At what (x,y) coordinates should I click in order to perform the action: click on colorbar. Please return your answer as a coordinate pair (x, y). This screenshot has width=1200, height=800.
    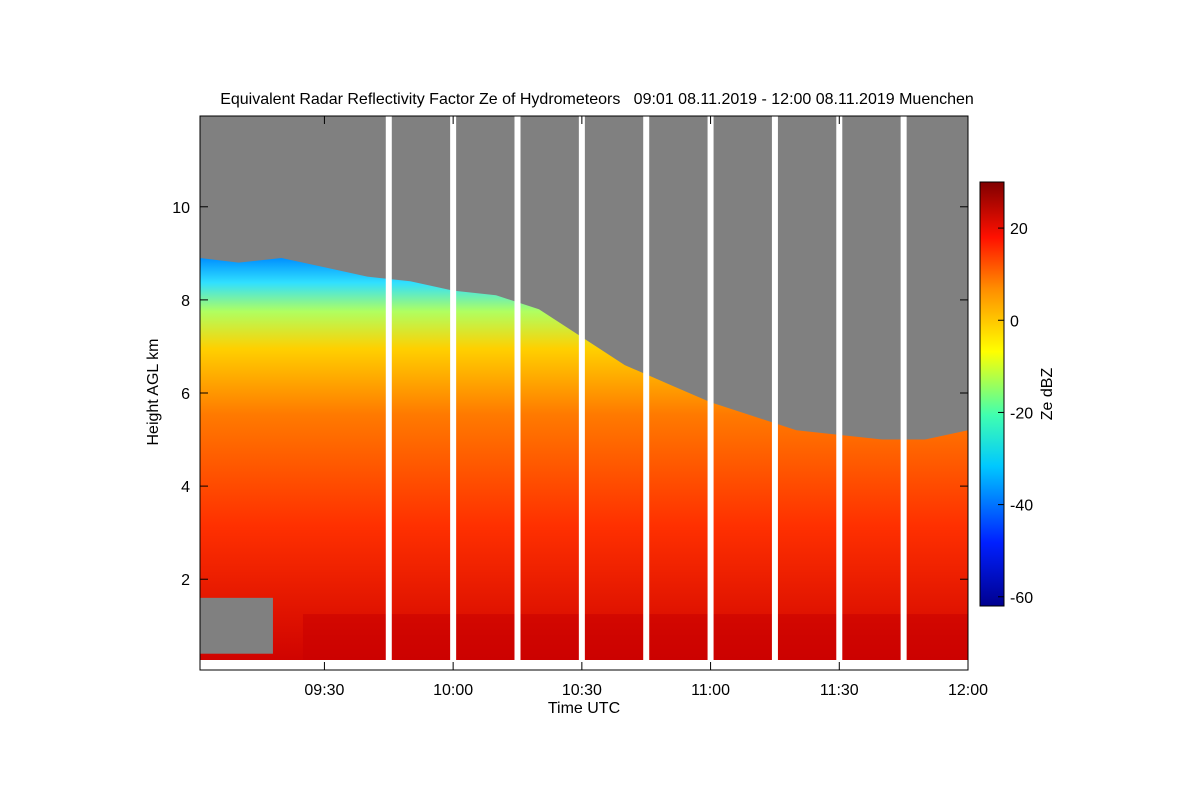
    Looking at the image, I should click on (992, 394).